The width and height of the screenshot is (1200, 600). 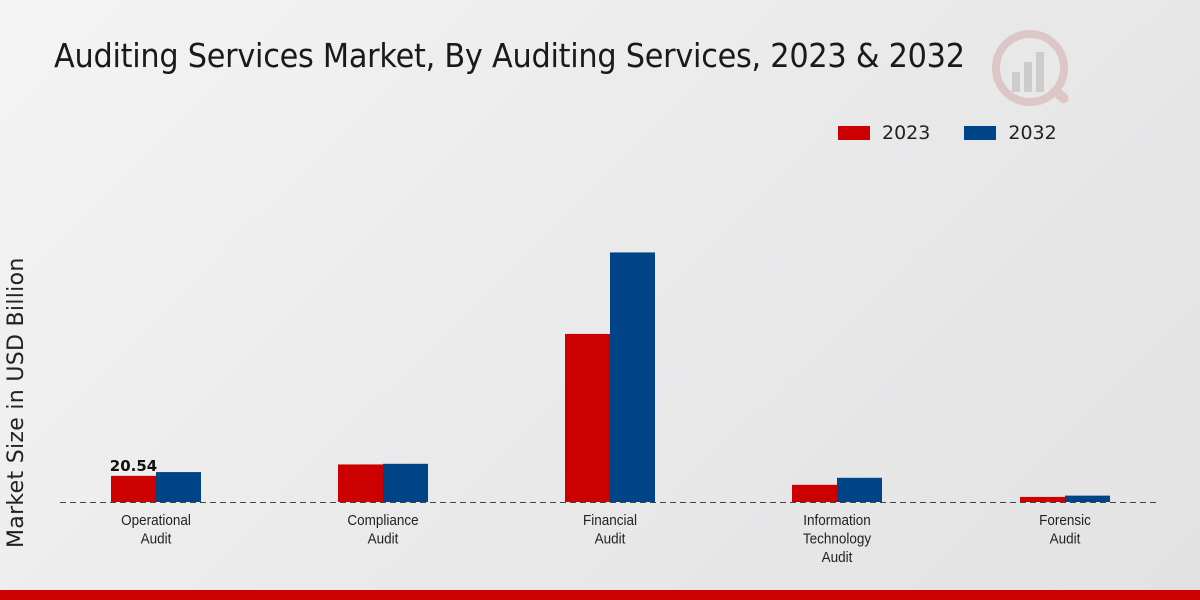 What do you see at coordinates (1030, 68) in the screenshot?
I see `brand-logo-icon` at bounding box center [1030, 68].